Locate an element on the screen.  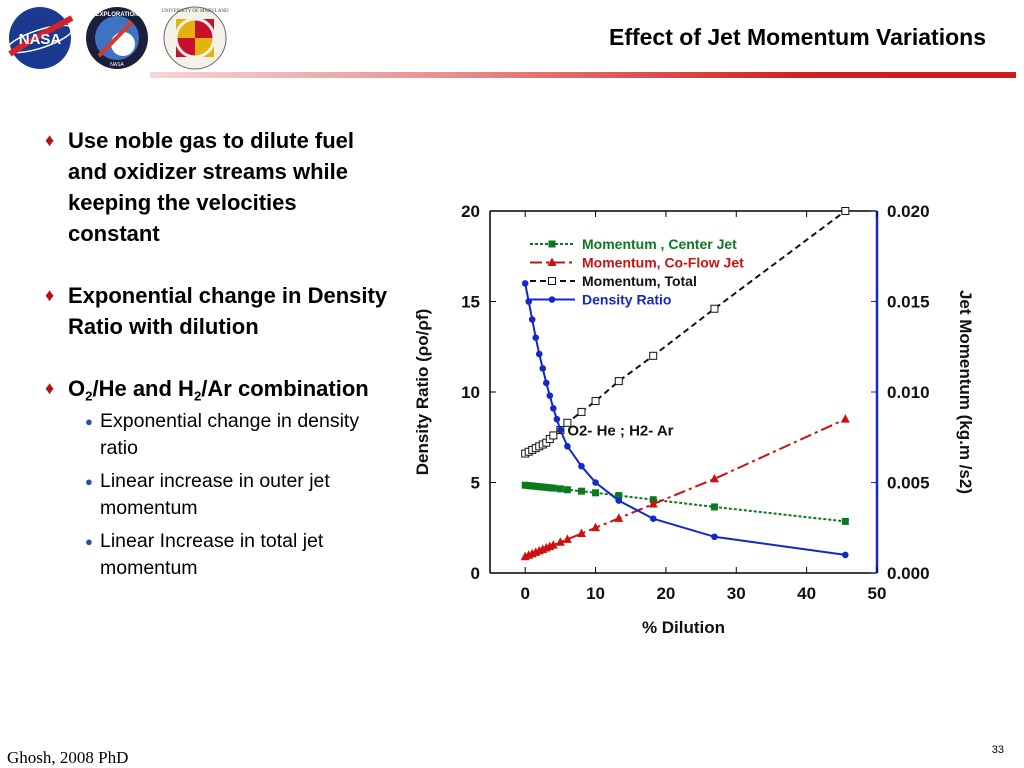
x-tick-label: 50 is located at coordinates (877, 593).